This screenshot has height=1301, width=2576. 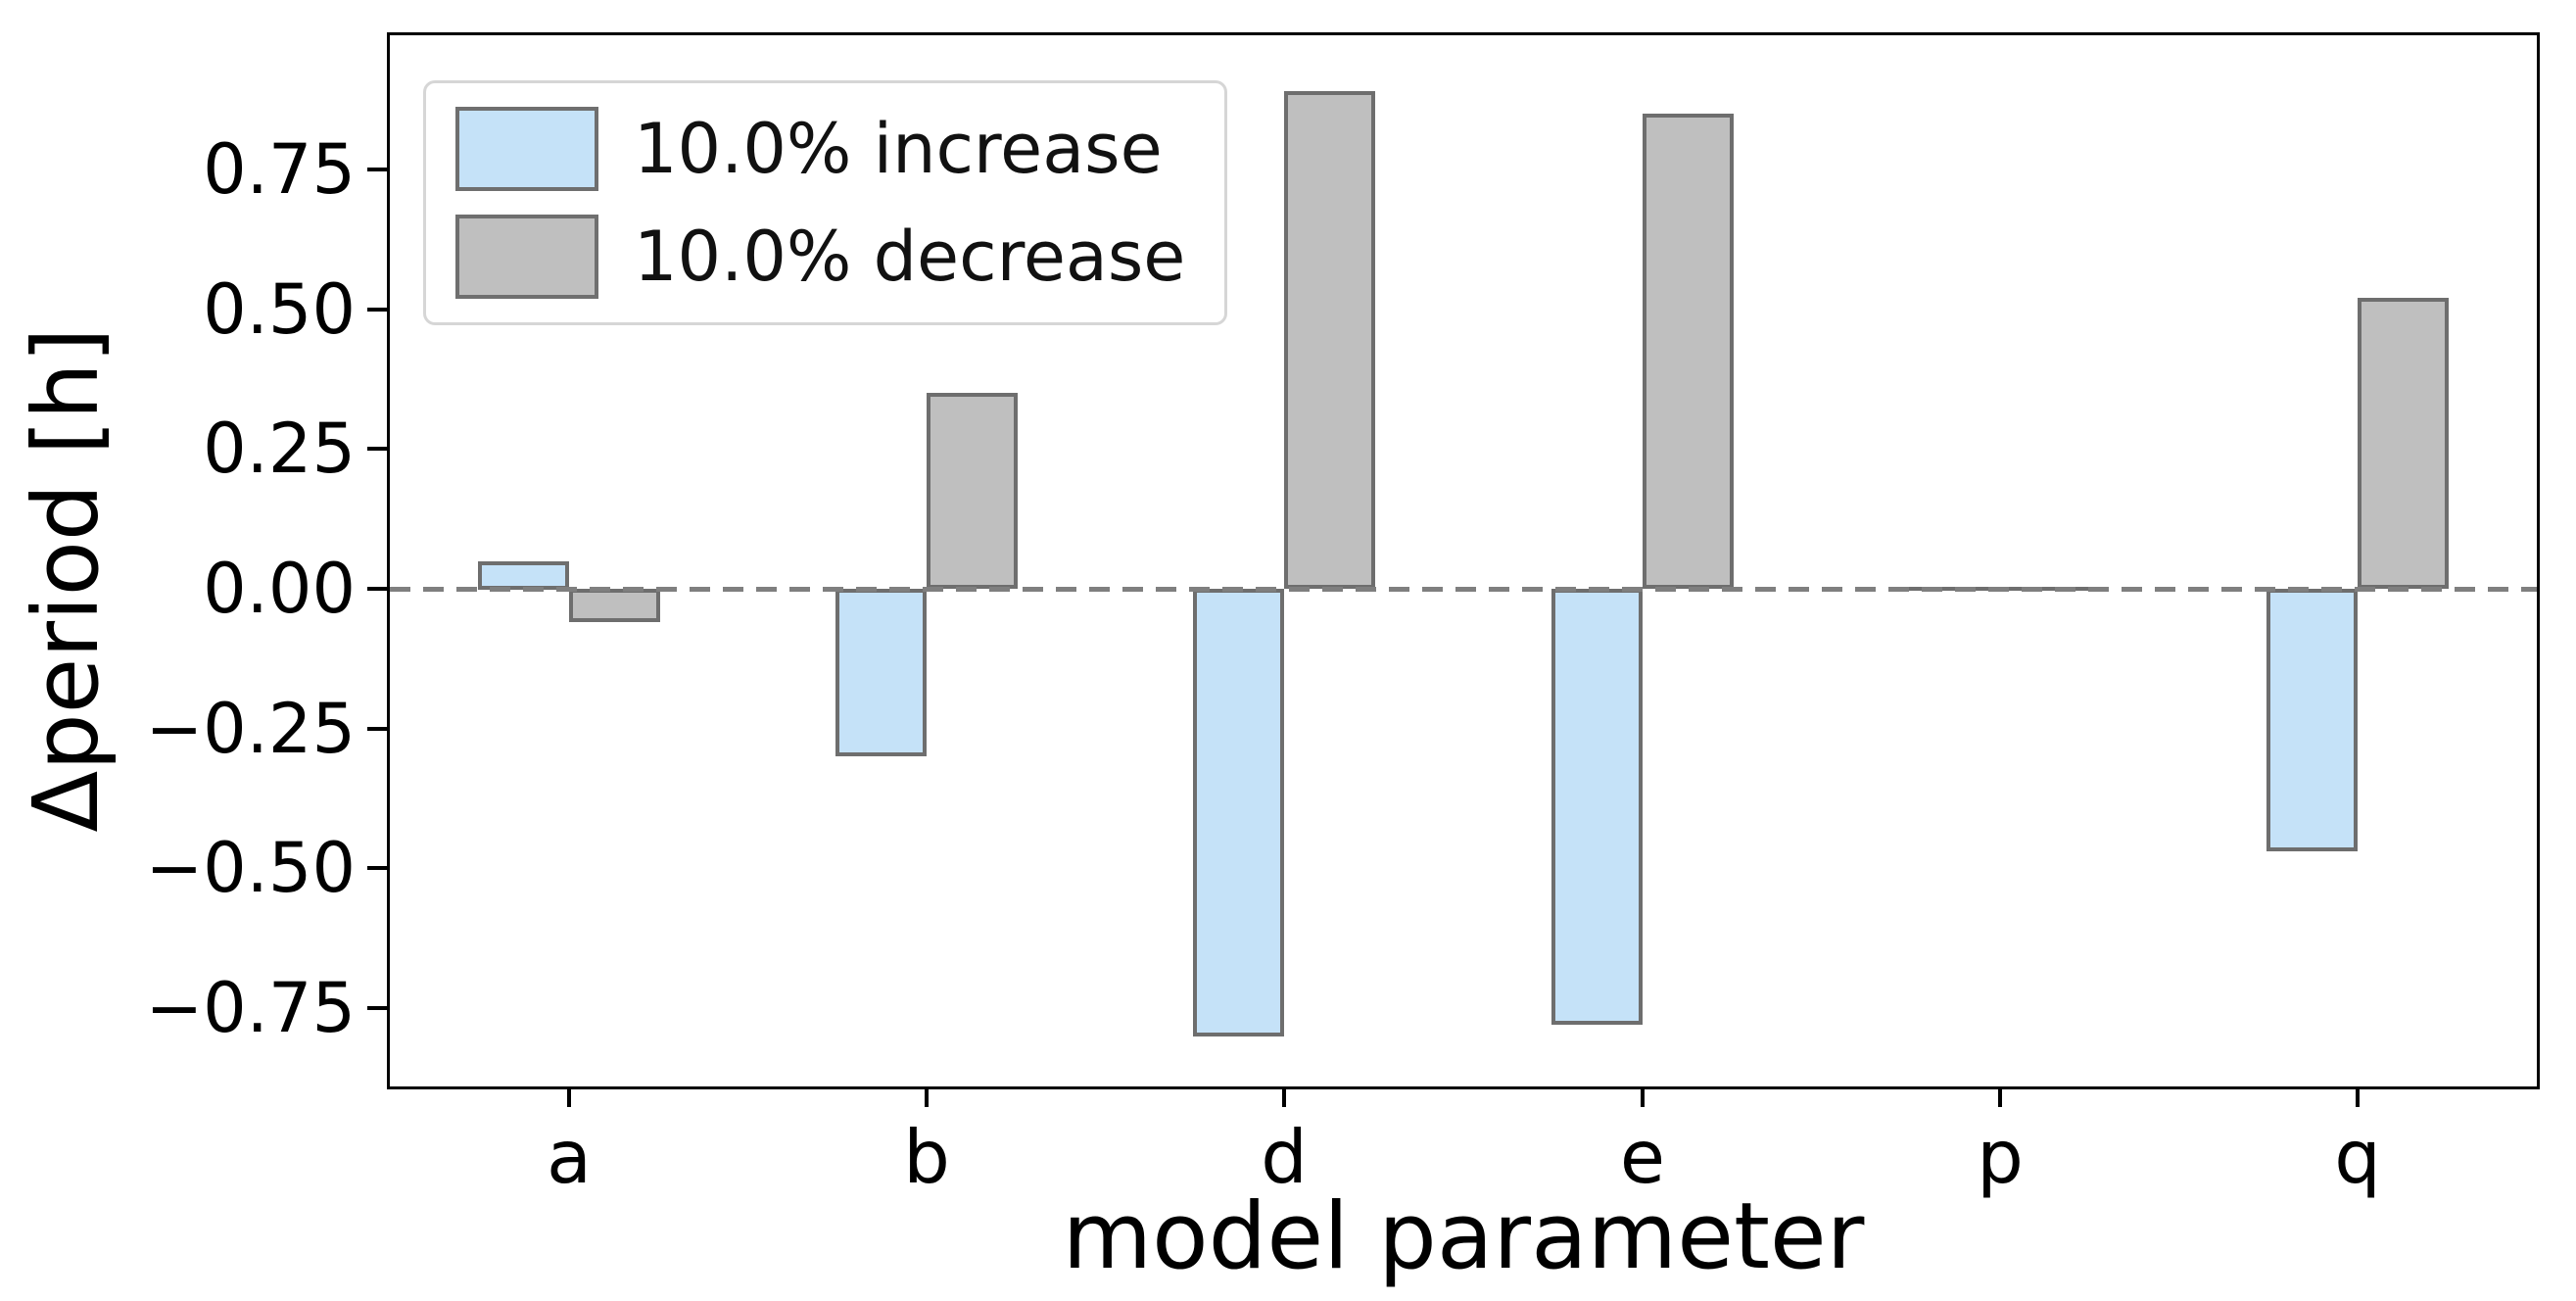 What do you see at coordinates (1643, 1098) in the screenshot?
I see `x-tick-mark-e` at bounding box center [1643, 1098].